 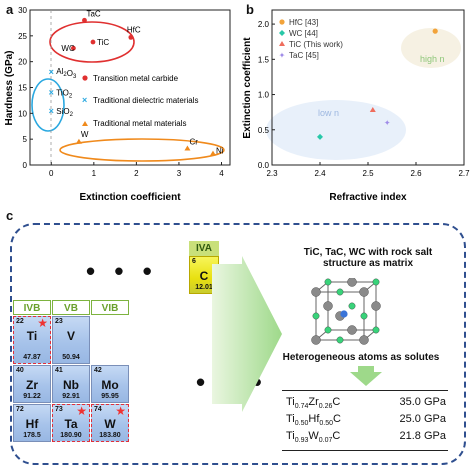 What do you see at coordinates (66, 73) in the screenshot?
I see `chartA-point-label: Al2O3` at bounding box center [66, 73].